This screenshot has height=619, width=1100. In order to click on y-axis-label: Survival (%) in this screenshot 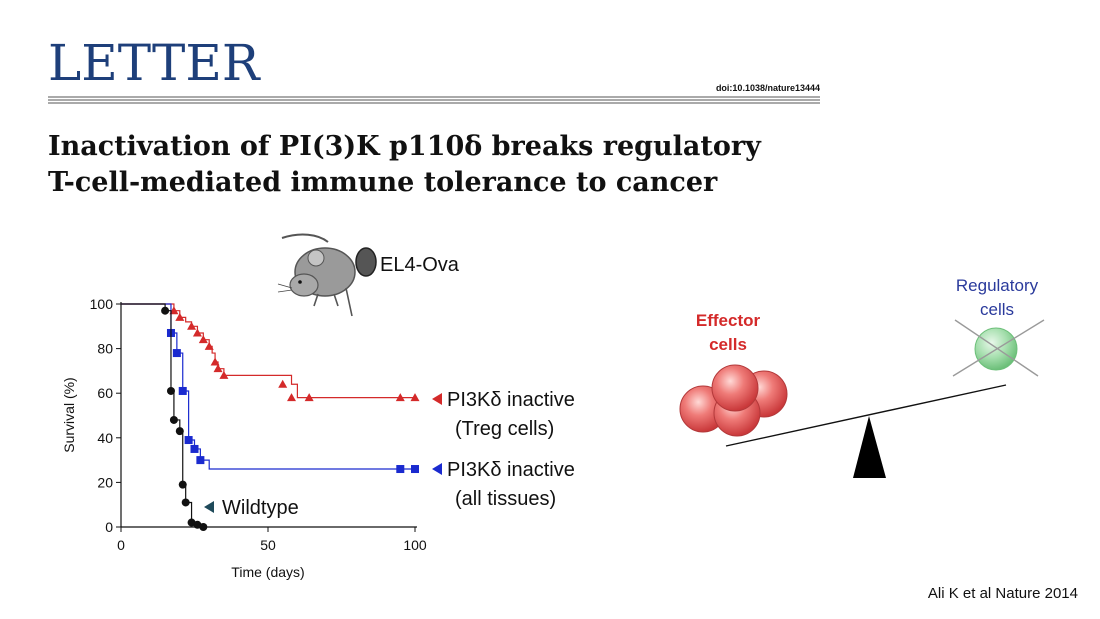, I will do `click(69, 414)`.